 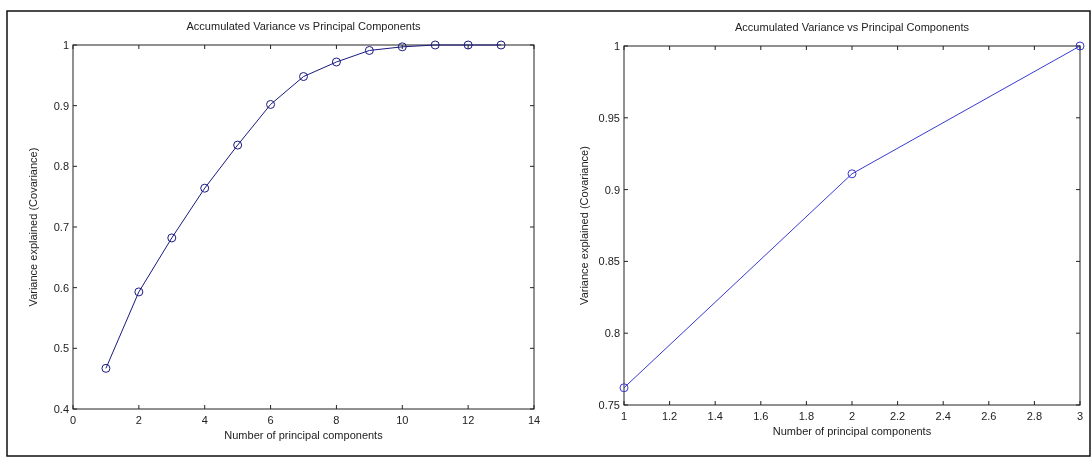 What do you see at coordinates (73, 420) in the screenshot?
I see `x-tick-label: 0` at bounding box center [73, 420].